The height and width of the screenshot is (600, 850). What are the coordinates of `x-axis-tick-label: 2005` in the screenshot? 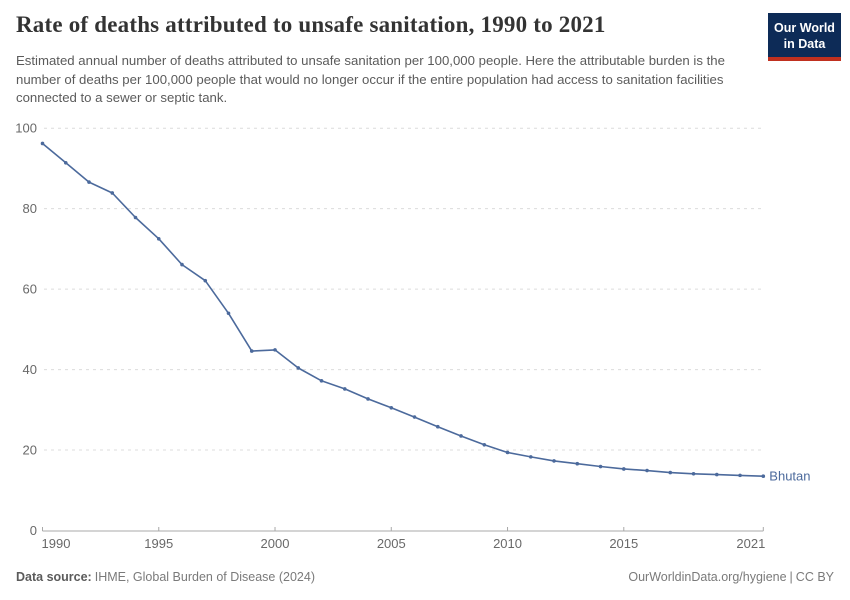 It's located at (391, 543).